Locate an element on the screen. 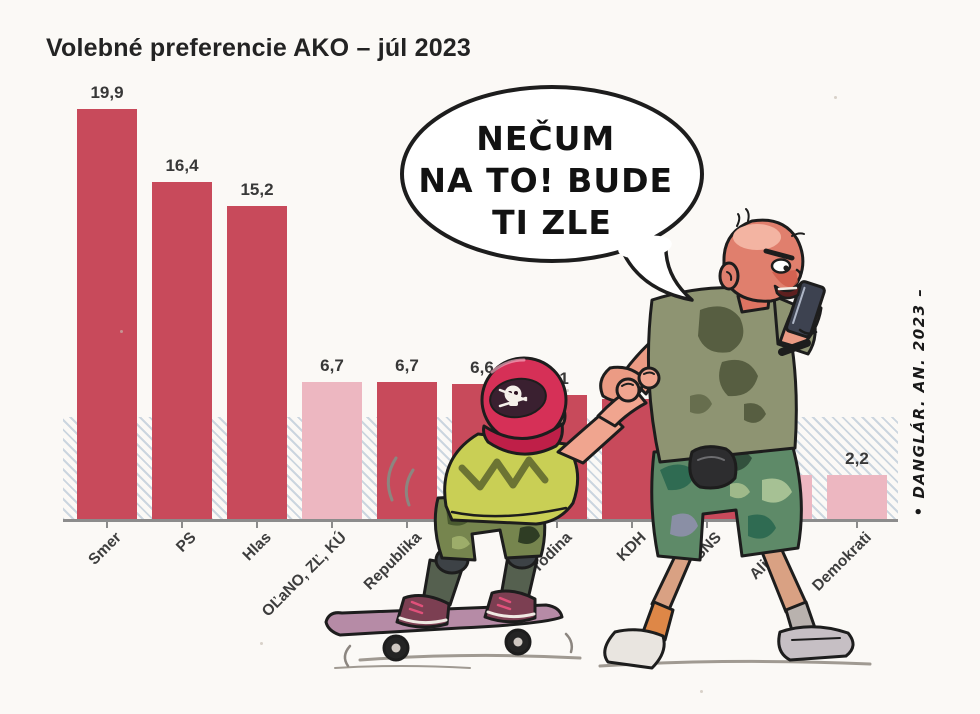 This screenshot has height=714, width=980. bubble-text: NEČUM NA TO! BUDE TI ZLE is located at coordinates (551, 180).